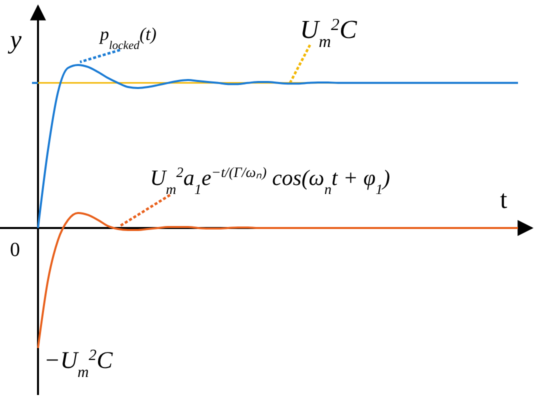  I want to click on y-axis-title: y, so click(14, 39).